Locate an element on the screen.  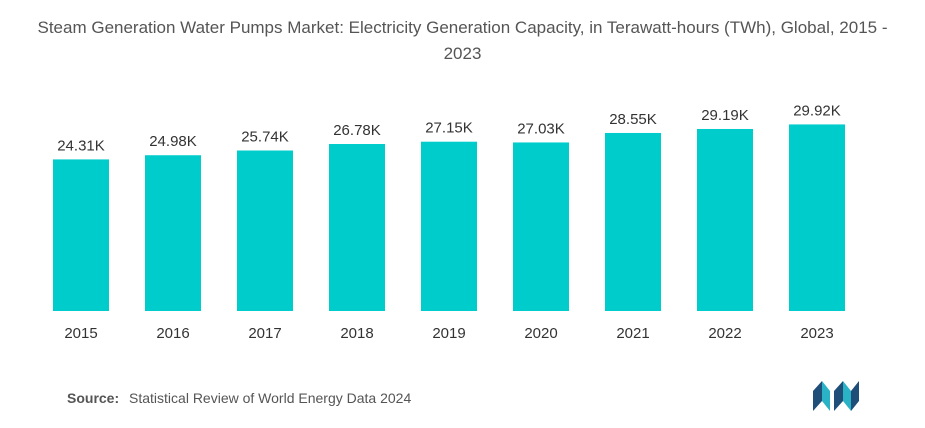
x-tick-label-2018: 2018 is located at coordinates (356, 333).